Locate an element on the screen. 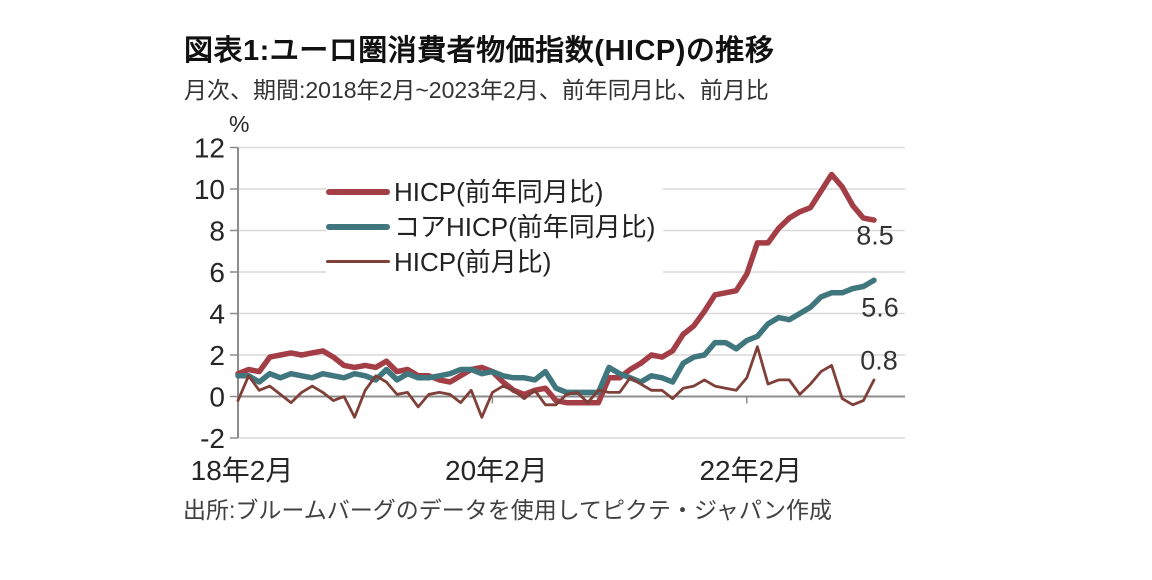 The height and width of the screenshot is (580, 1152). legend-label-core-hicp-yoy: コアHICP(前年同月比) is located at coordinates (525, 226).